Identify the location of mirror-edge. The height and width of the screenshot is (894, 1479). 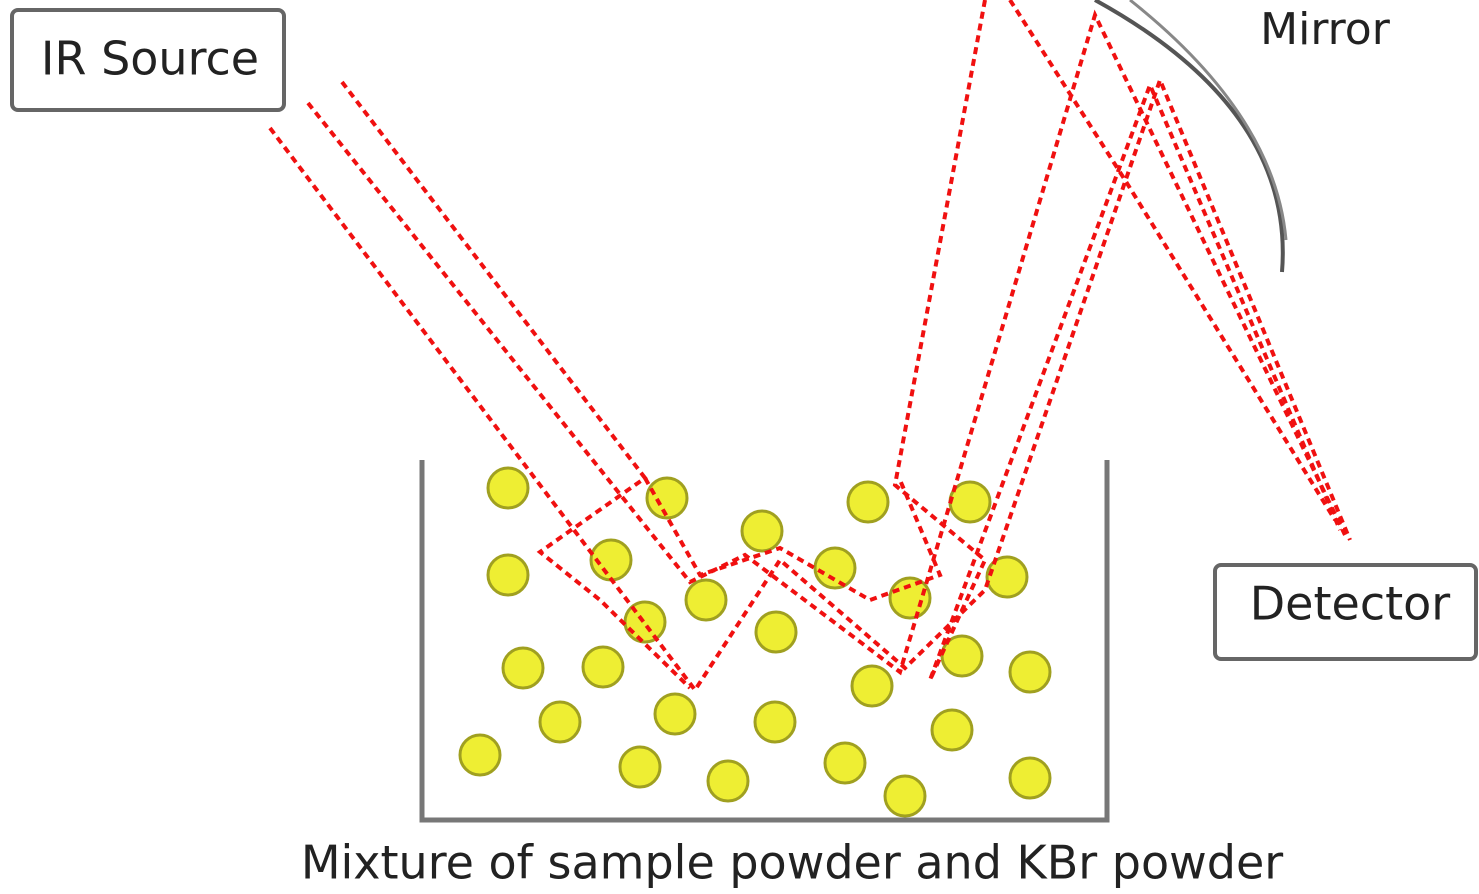
(1208, 120).